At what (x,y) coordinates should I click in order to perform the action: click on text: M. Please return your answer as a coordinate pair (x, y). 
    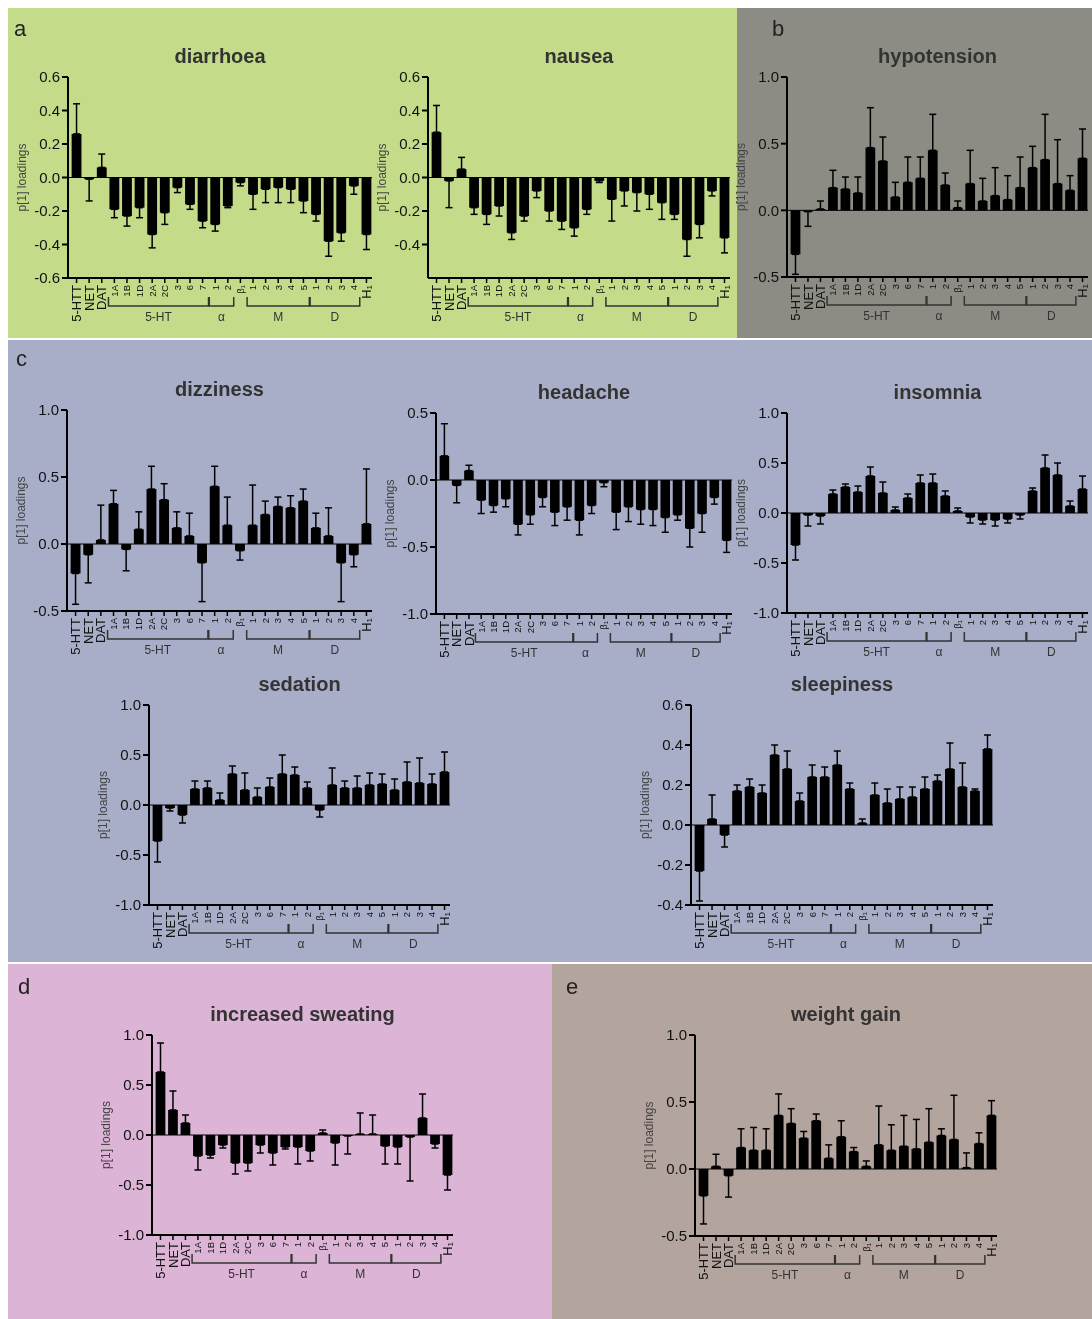
    Looking at the image, I should click on (640, 653).